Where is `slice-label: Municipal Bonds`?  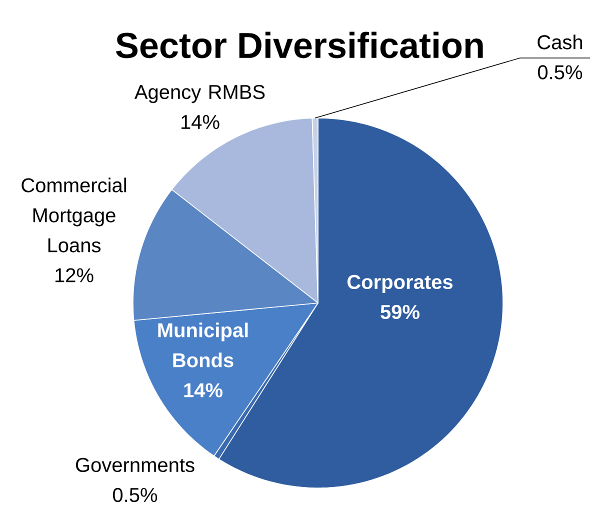 slice-label: Municipal Bonds is located at coordinates (203, 345).